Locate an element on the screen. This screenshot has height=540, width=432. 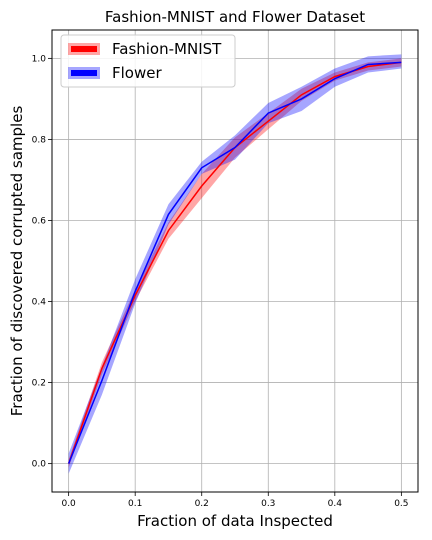
chart-title: Fashion-MNIST and Flower Dataset is located at coordinates (235, 17).